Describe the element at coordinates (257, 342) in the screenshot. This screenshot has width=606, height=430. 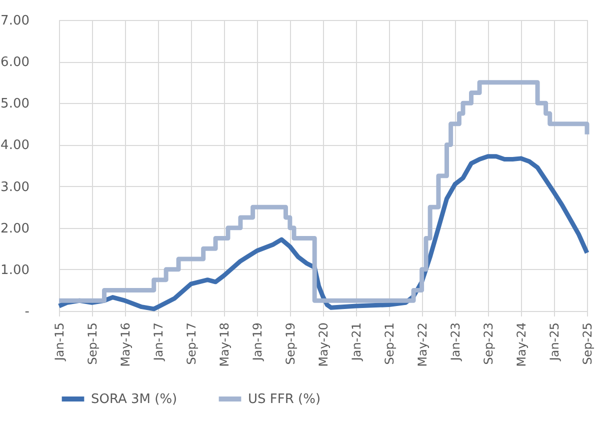
I see `x-tick-label: Jan-19` at that location.